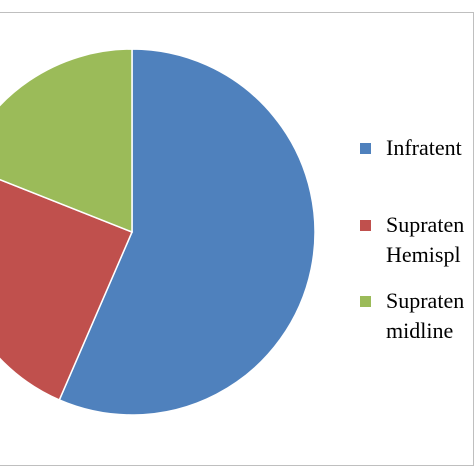 The image size is (474, 474). What do you see at coordinates (420, 330) in the screenshot?
I see `legend-label-supratentorial-midline-line2: midline` at bounding box center [420, 330].